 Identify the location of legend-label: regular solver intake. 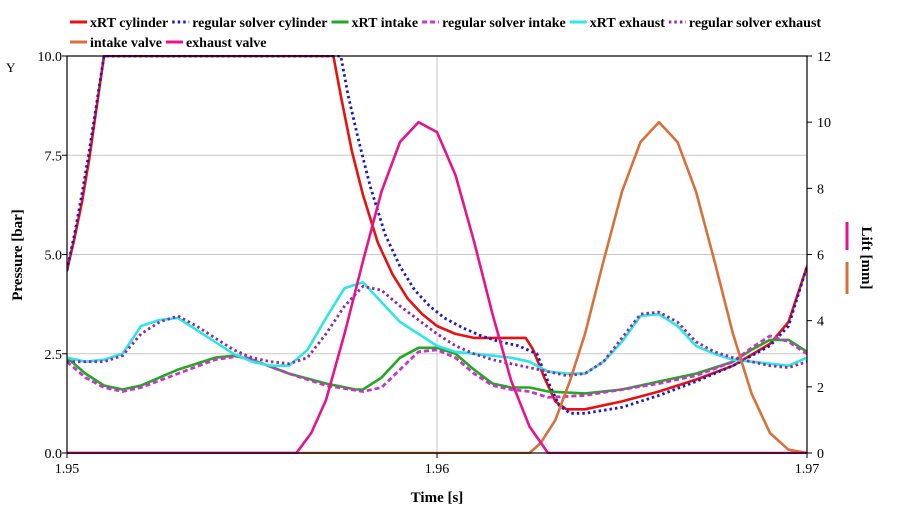
(504, 23).